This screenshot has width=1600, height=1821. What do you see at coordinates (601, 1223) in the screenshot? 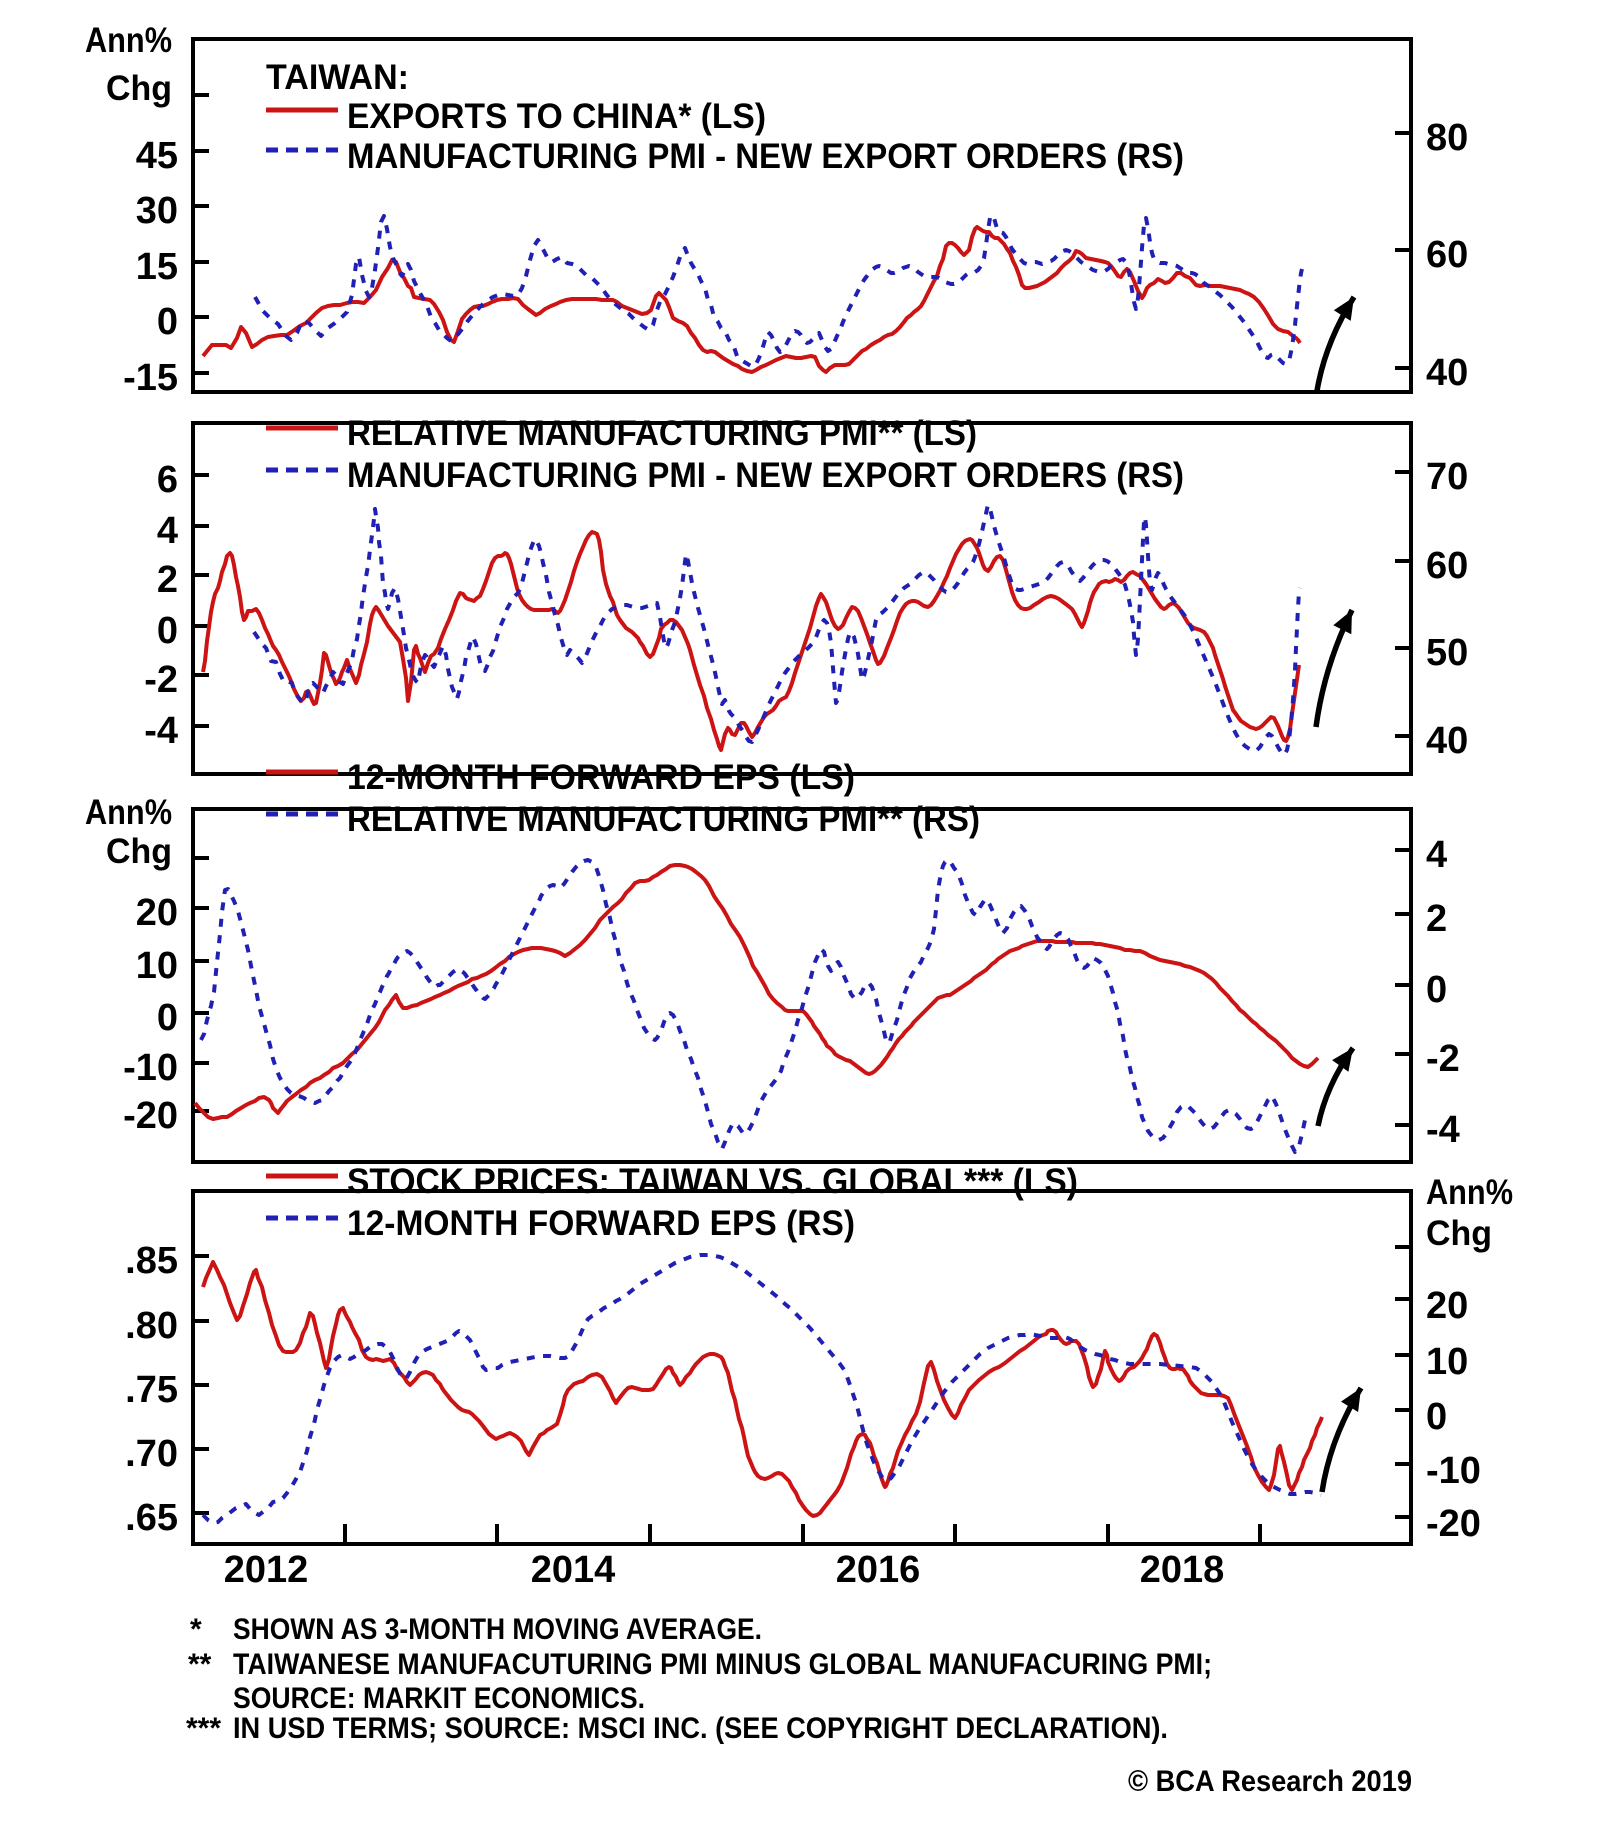
I see `svg-text: 12-MONTH FORWARD EPS (RS)` at bounding box center [601, 1223].